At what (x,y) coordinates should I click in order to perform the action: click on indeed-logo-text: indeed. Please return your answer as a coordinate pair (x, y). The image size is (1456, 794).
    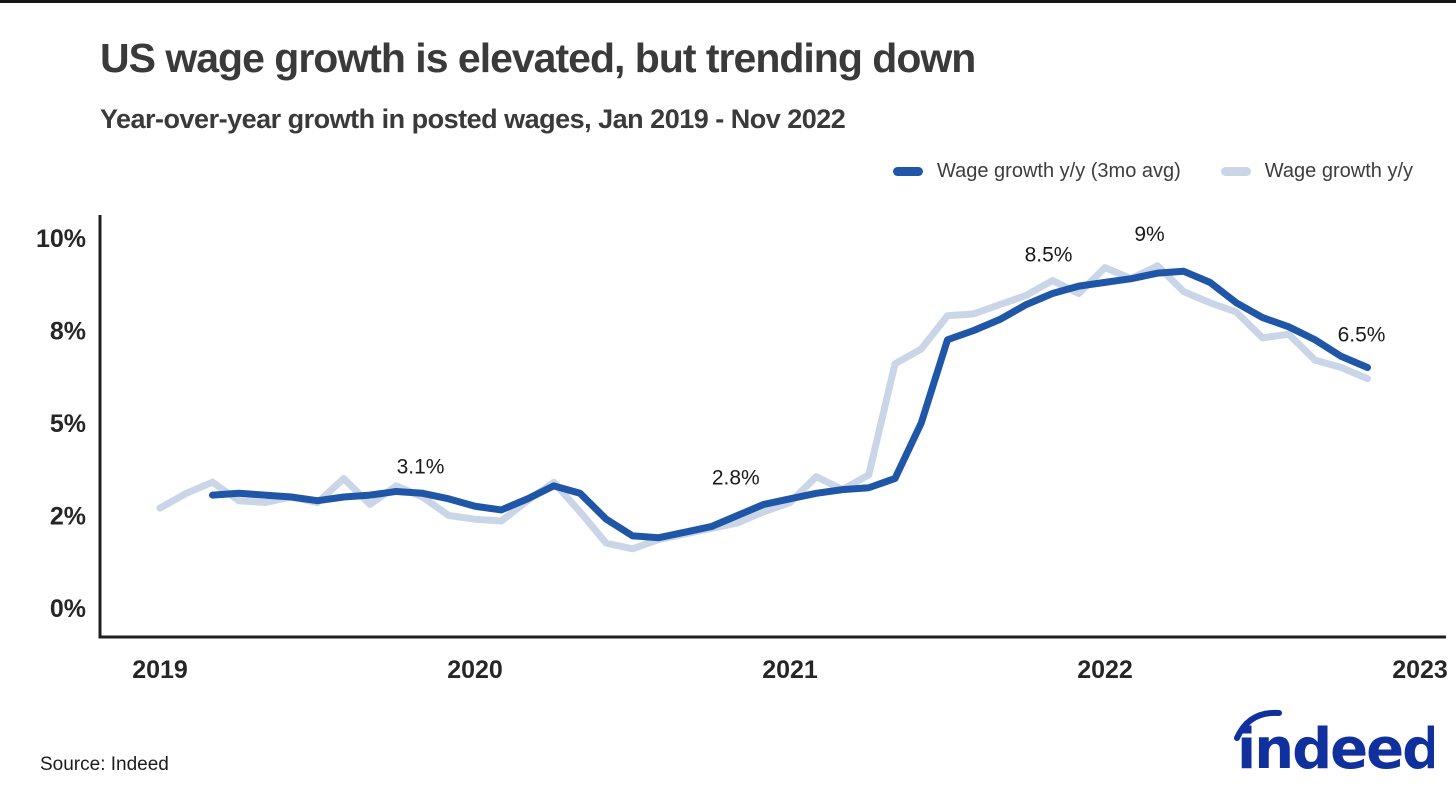
    Looking at the image, I should click on (1335, 749).